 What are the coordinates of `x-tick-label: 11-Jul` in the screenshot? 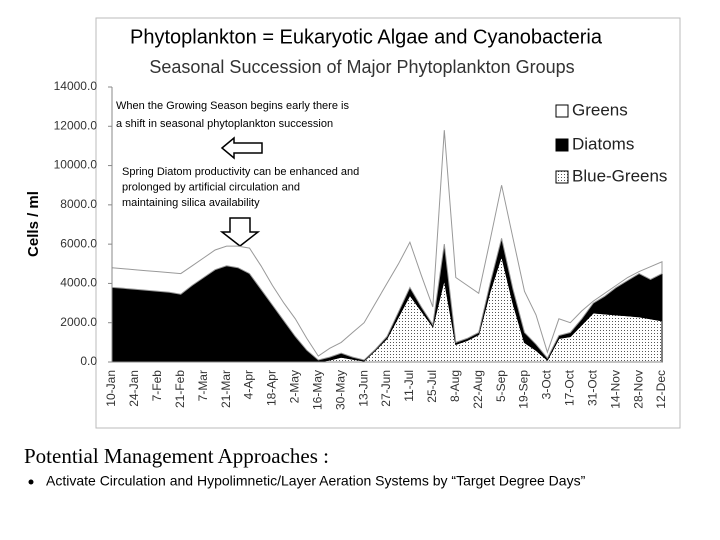 It's located at (409, 386).